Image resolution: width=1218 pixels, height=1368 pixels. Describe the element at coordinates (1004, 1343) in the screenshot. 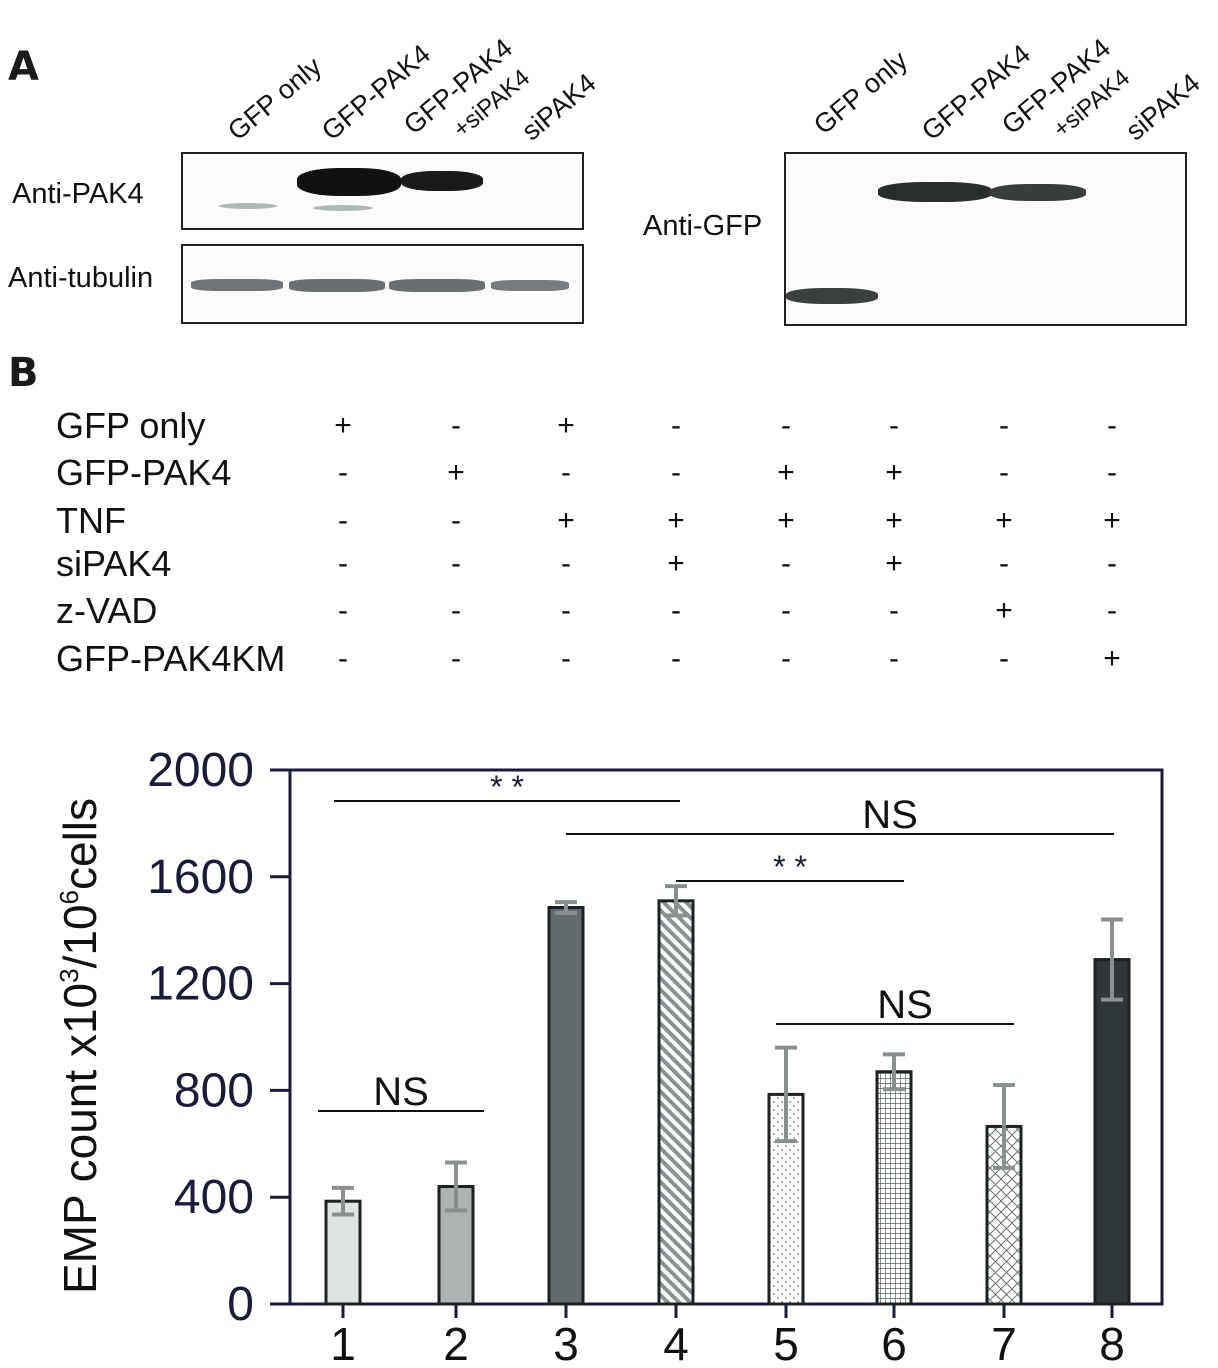

I see `x-tick-label: 7` at that location.